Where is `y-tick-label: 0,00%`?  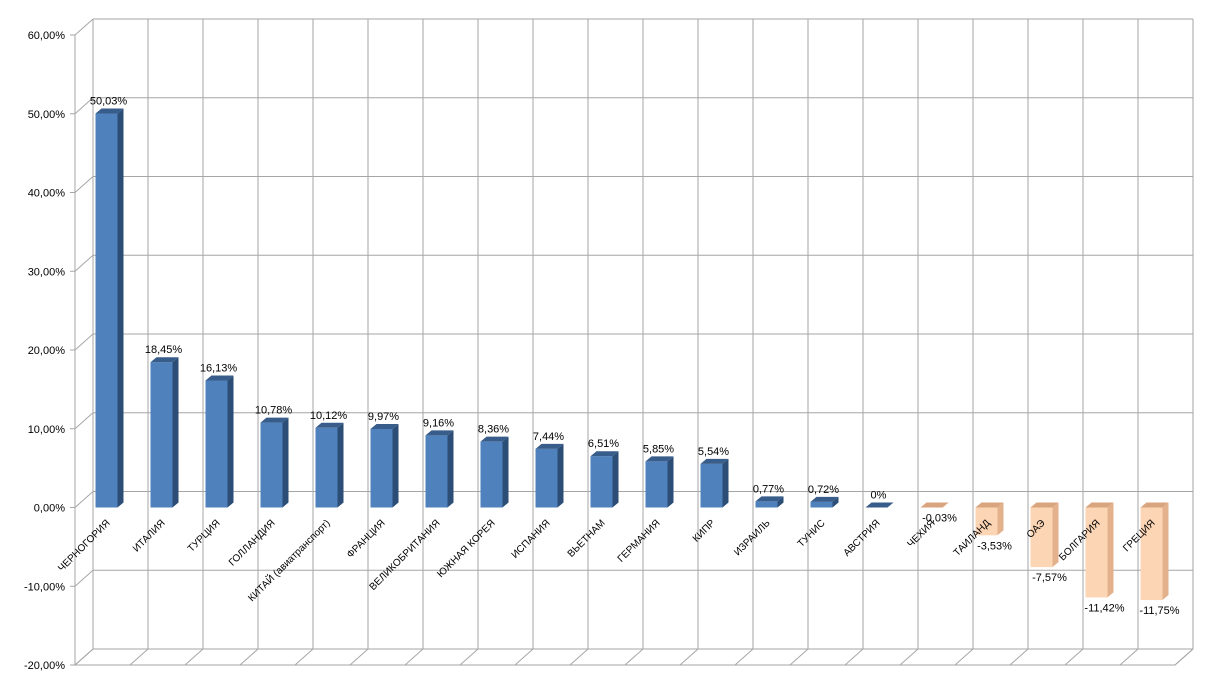 y-tick-label: 0,00% is located at coordinates (49, 509).